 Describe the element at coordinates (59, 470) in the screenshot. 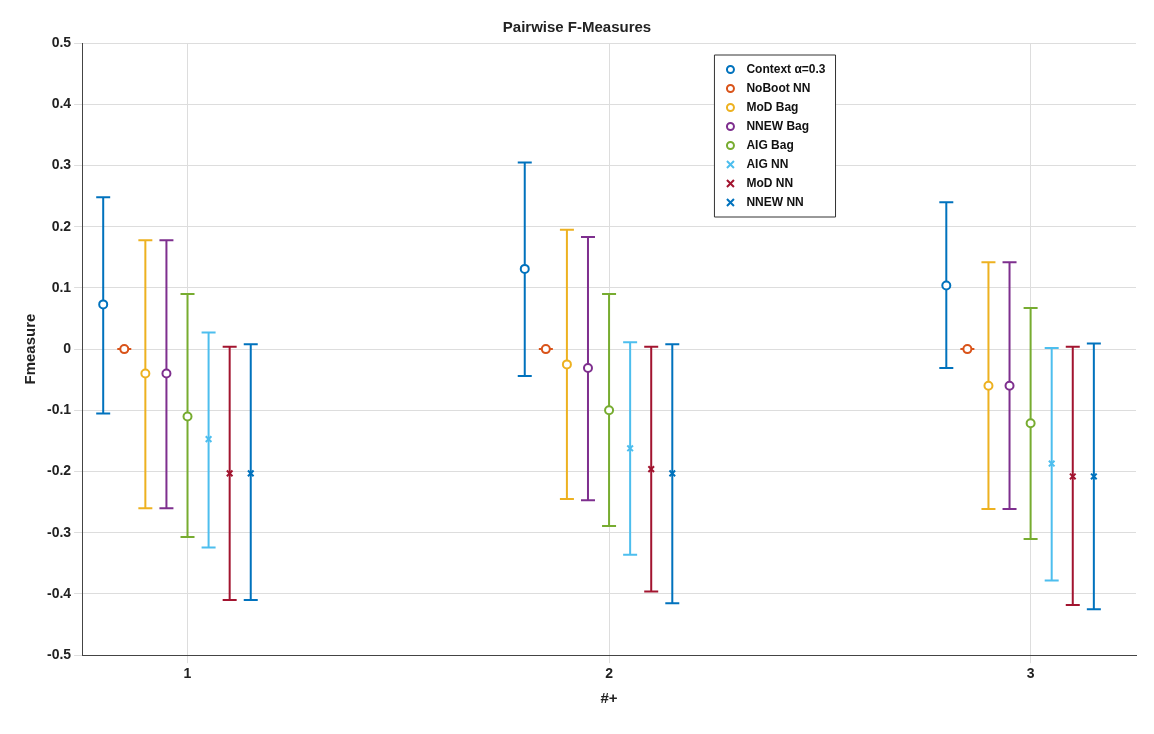

I see `y-tick-label: -0.2` at that location.